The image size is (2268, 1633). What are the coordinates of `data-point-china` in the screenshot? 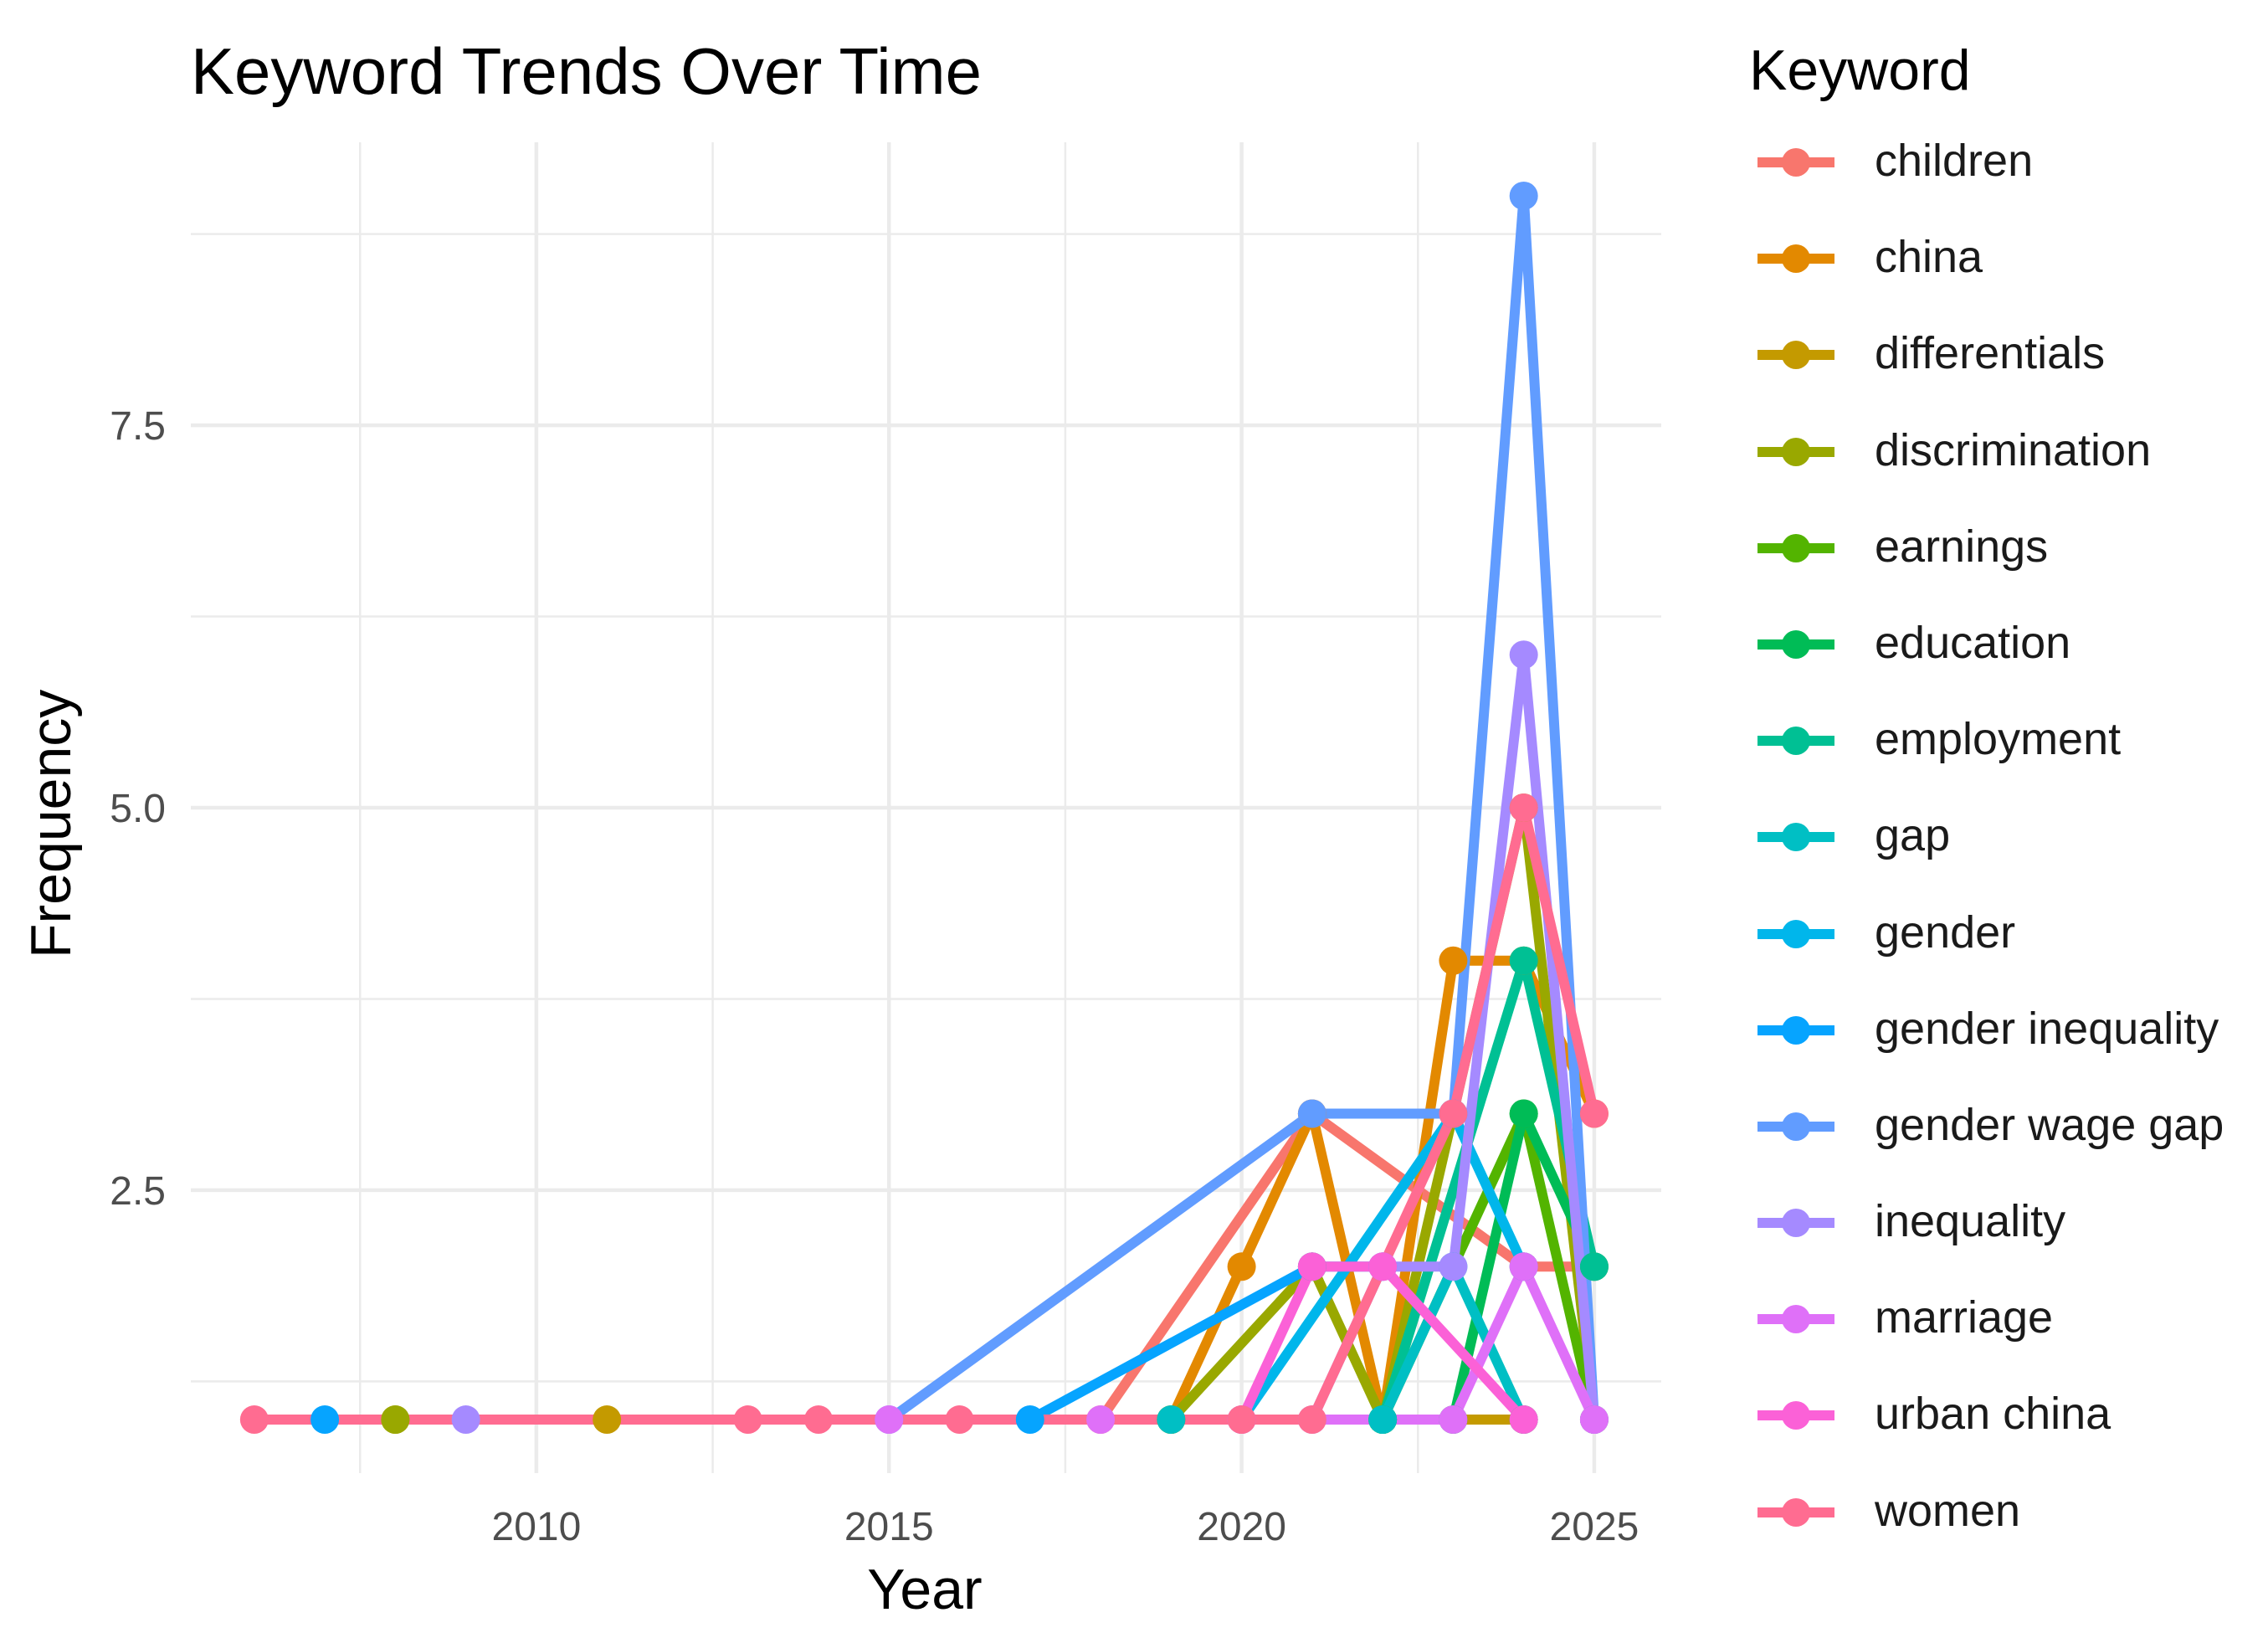 It's located at (1453, 960).